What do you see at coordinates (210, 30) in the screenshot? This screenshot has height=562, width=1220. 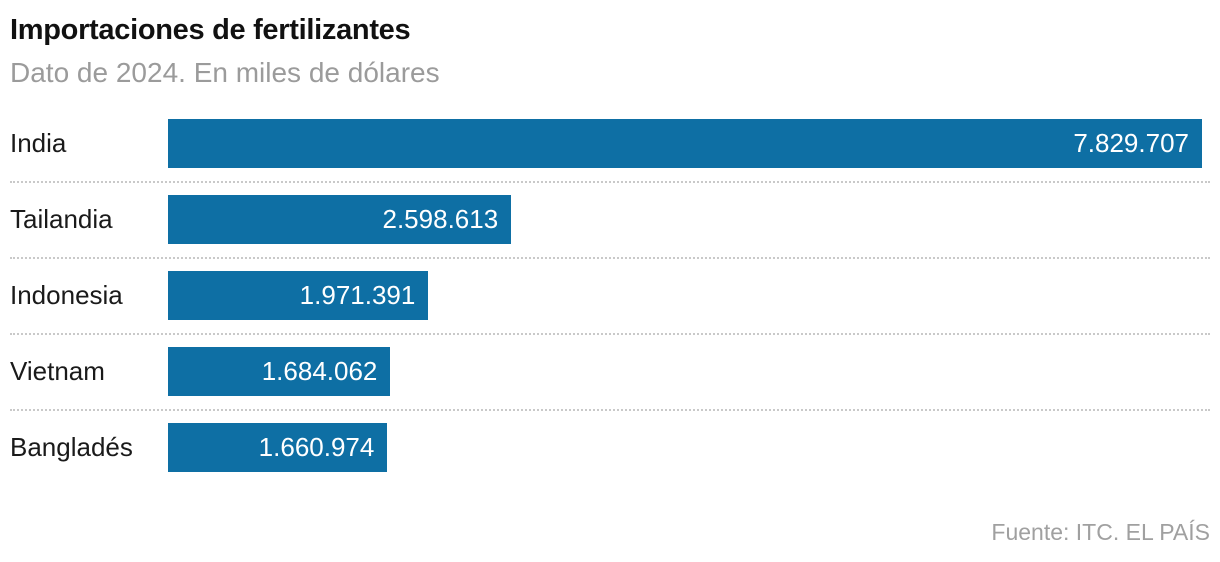 I see `chart-title: Importaciones de fertilizantes` at bounding box center [210, 30].